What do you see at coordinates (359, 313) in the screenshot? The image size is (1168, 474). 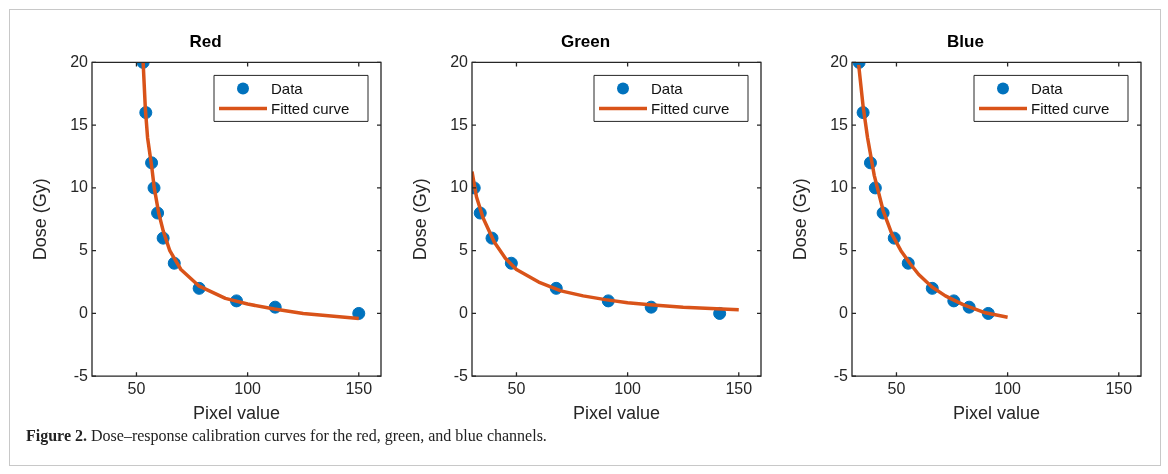 I see `point` at bounding box center [359, 313].